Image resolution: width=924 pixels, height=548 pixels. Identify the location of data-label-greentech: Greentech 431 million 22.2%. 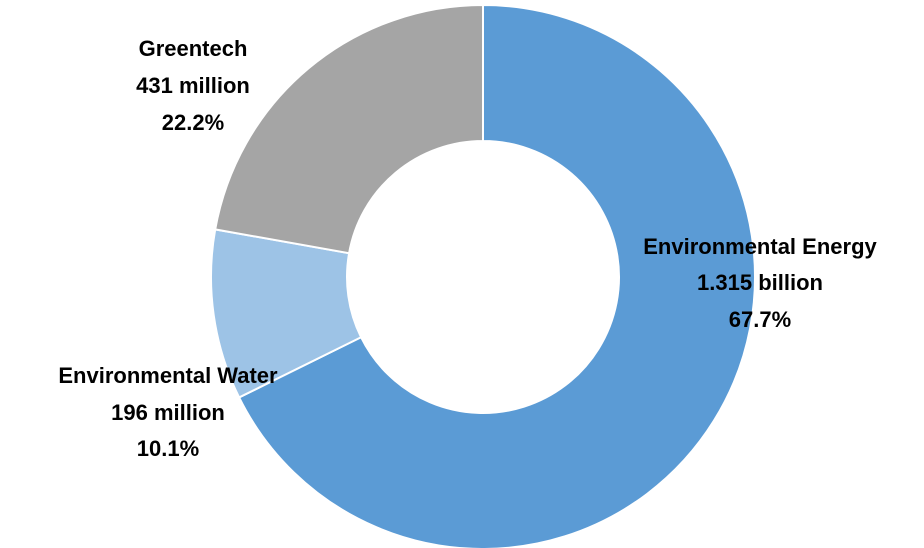
(193, 85).